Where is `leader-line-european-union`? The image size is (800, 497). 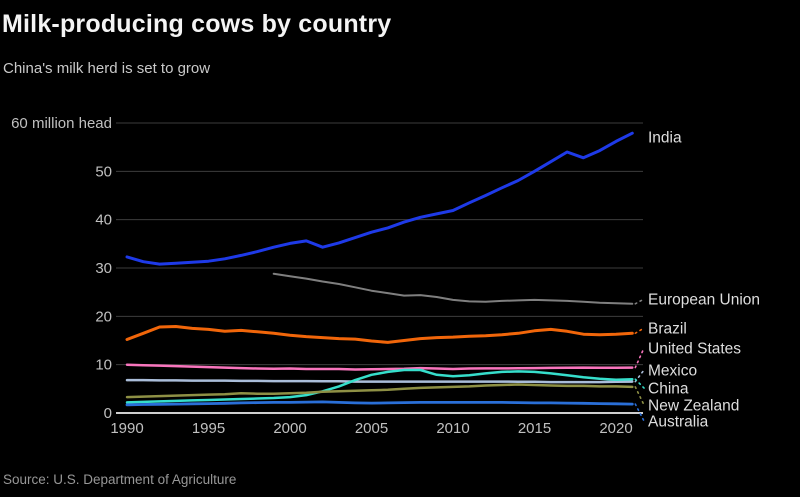 leader-line-european-union is located at coordinates (639, 301).